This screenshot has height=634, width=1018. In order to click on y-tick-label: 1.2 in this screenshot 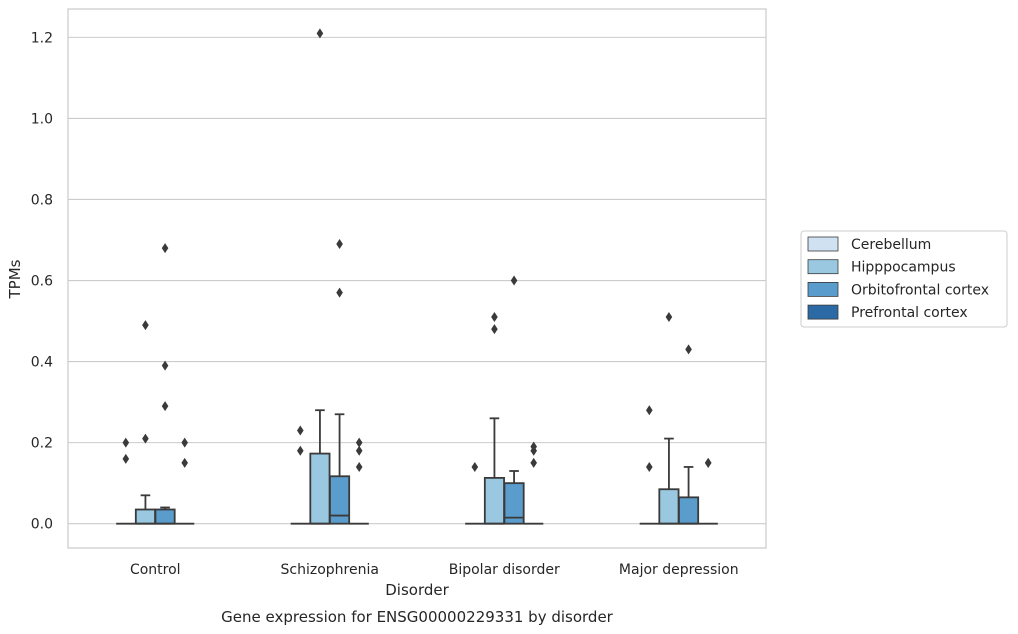, I will do `click(42, 38)`.